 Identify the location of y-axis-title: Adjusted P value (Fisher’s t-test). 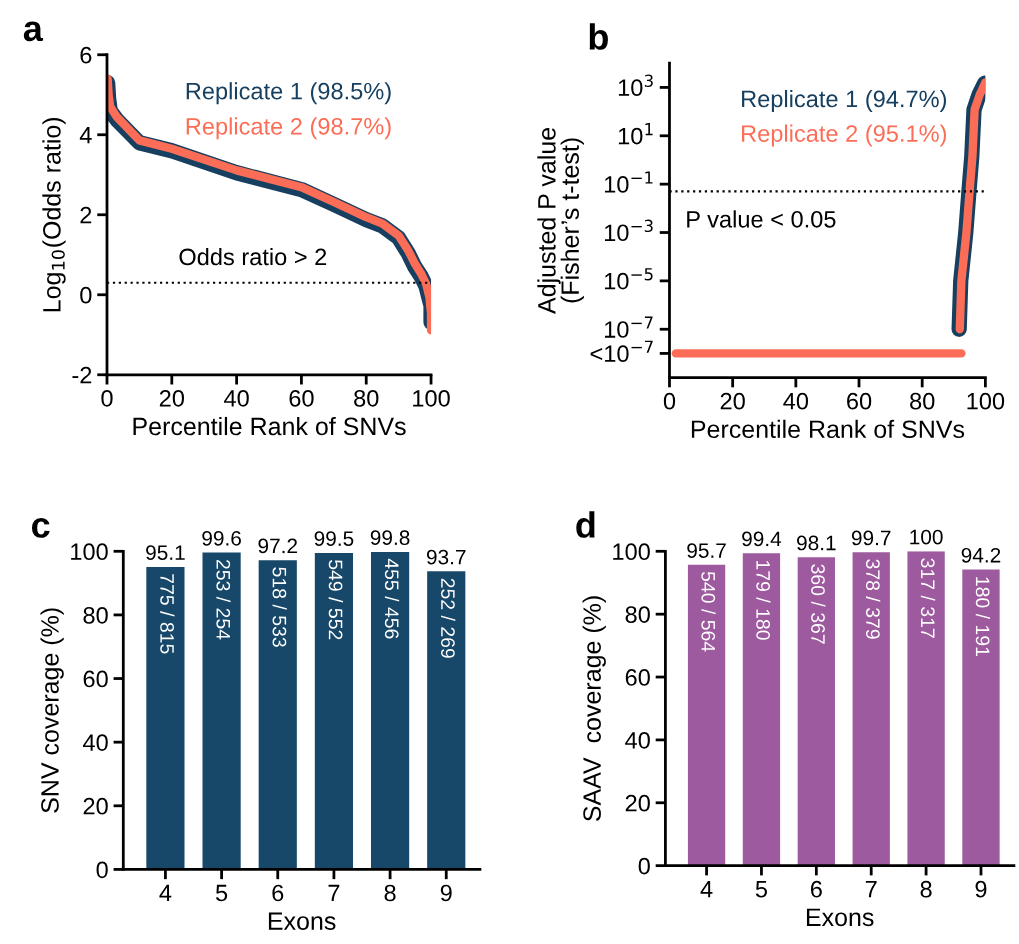
(560, 220).